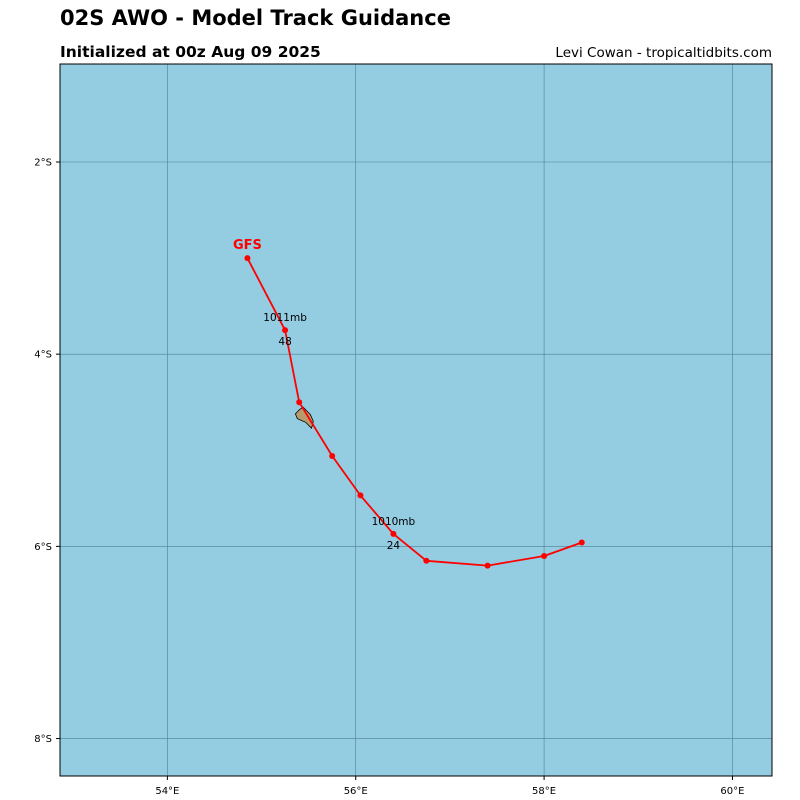 The height and width of the screenshot is (800, 800). Describe the element at coordinates (247, 245) in the screenshot. I see `model-label: GFS` at that location.